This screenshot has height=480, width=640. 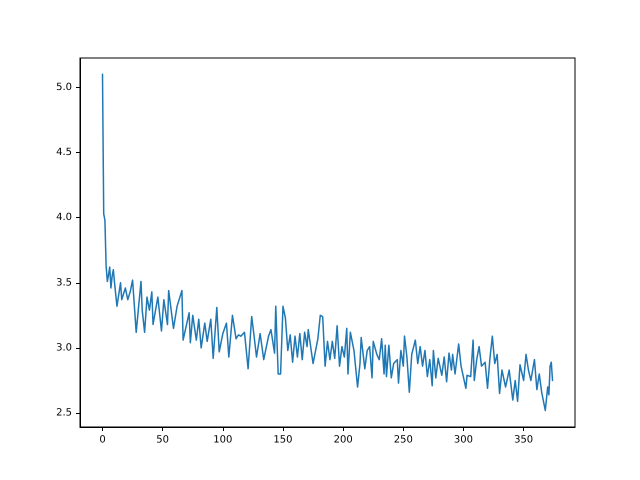 What do you see at coordinates (222, 440) in the screenshot?
I see `x-tick-label: 100` at bounding box center [222, 440].